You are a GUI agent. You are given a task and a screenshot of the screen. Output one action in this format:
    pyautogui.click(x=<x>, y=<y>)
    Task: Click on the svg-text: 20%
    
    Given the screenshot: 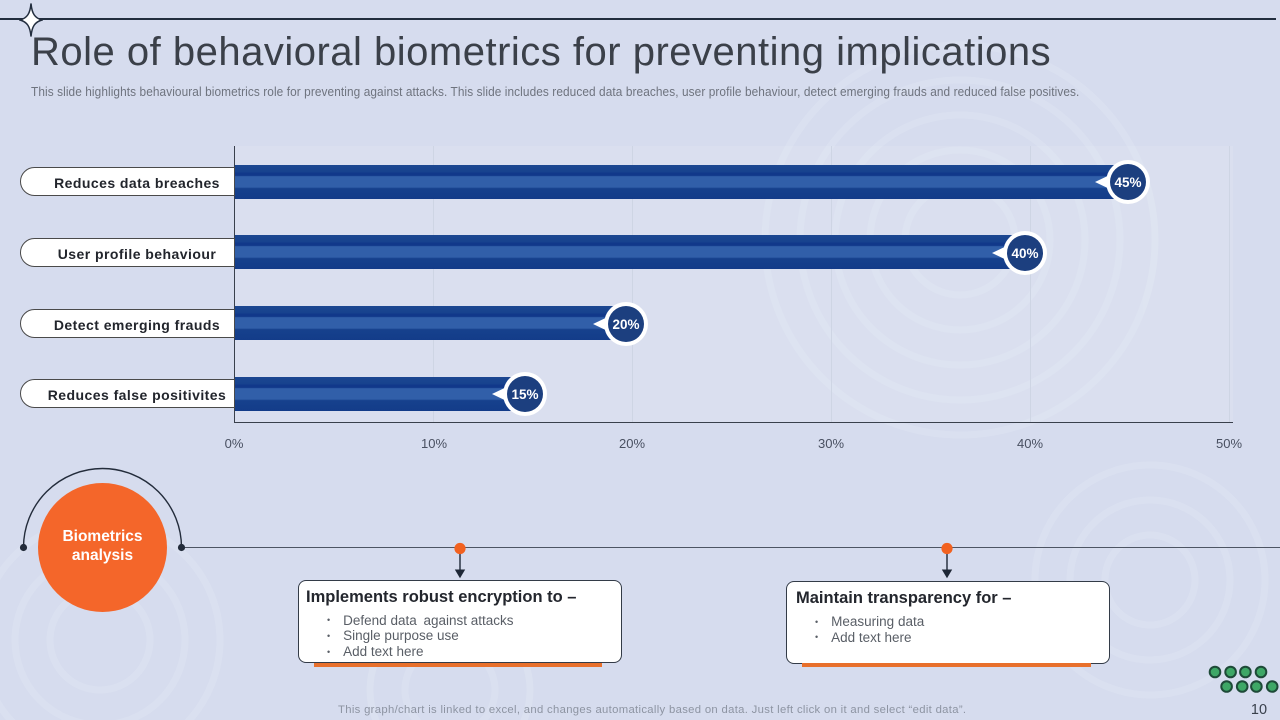 What is the action you would take?
    pyautogui.click(x=625, y=324)
    